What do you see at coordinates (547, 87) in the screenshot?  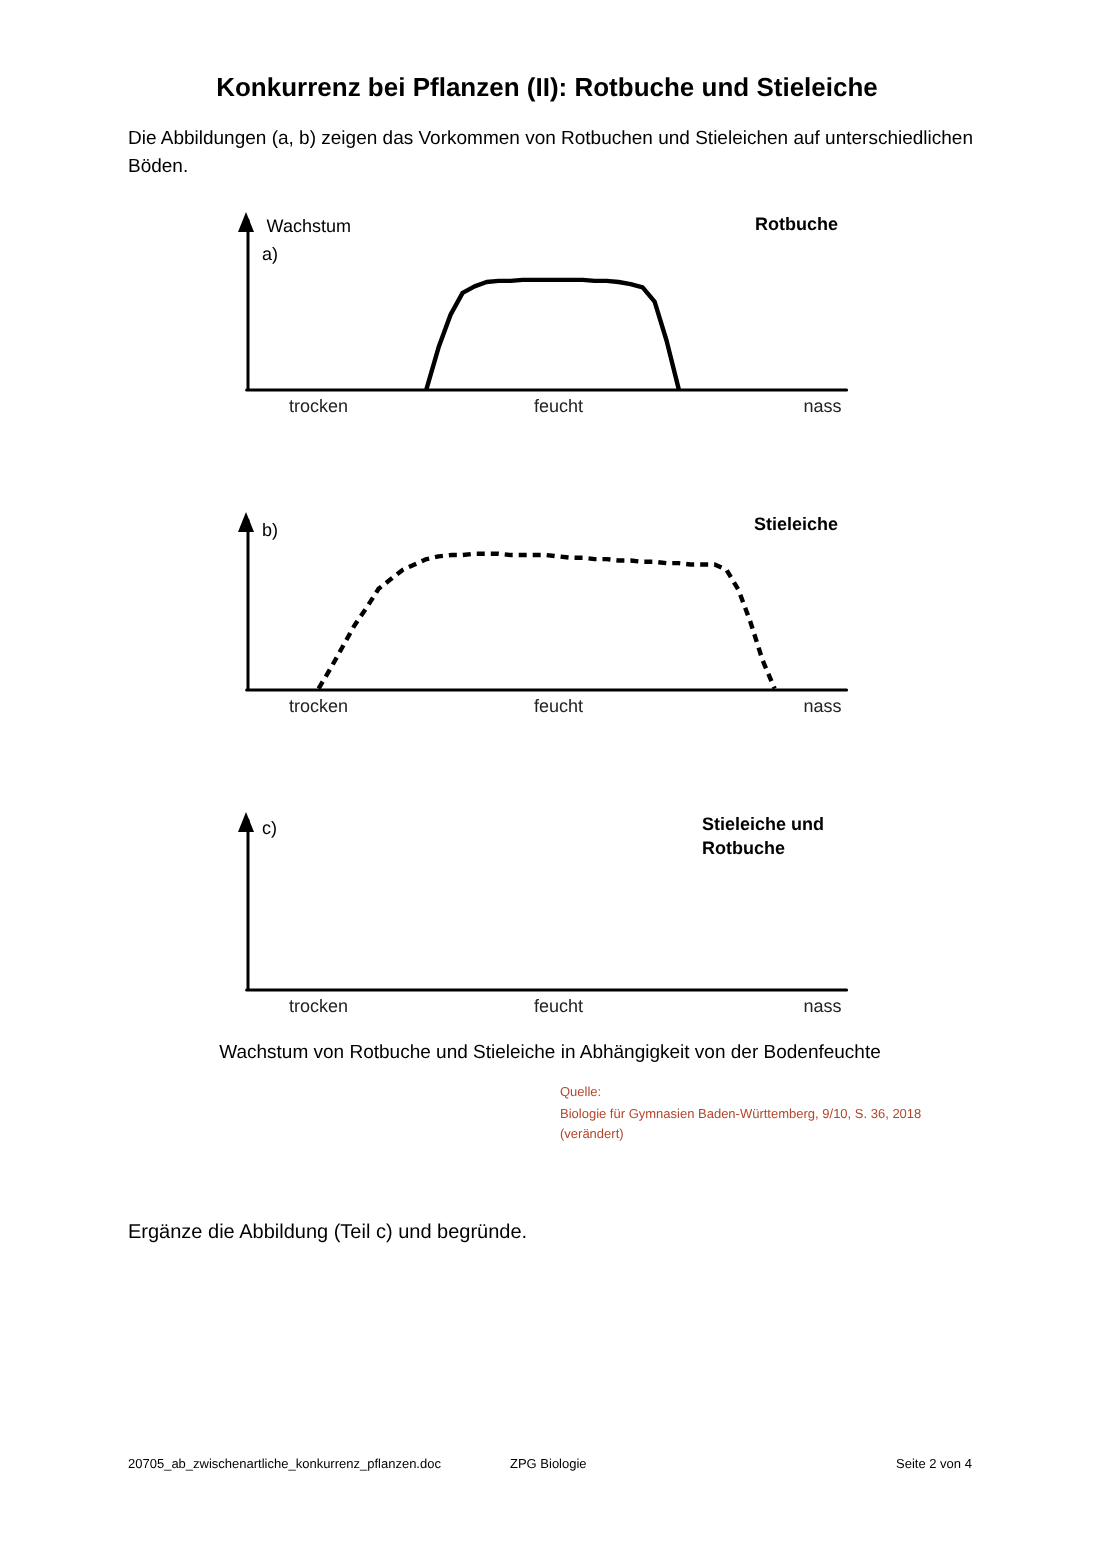 I see `text: Konkurrenz bei Pflanzen (II): Rotbuche und Stieleiche` at bounding box center [547, 87].